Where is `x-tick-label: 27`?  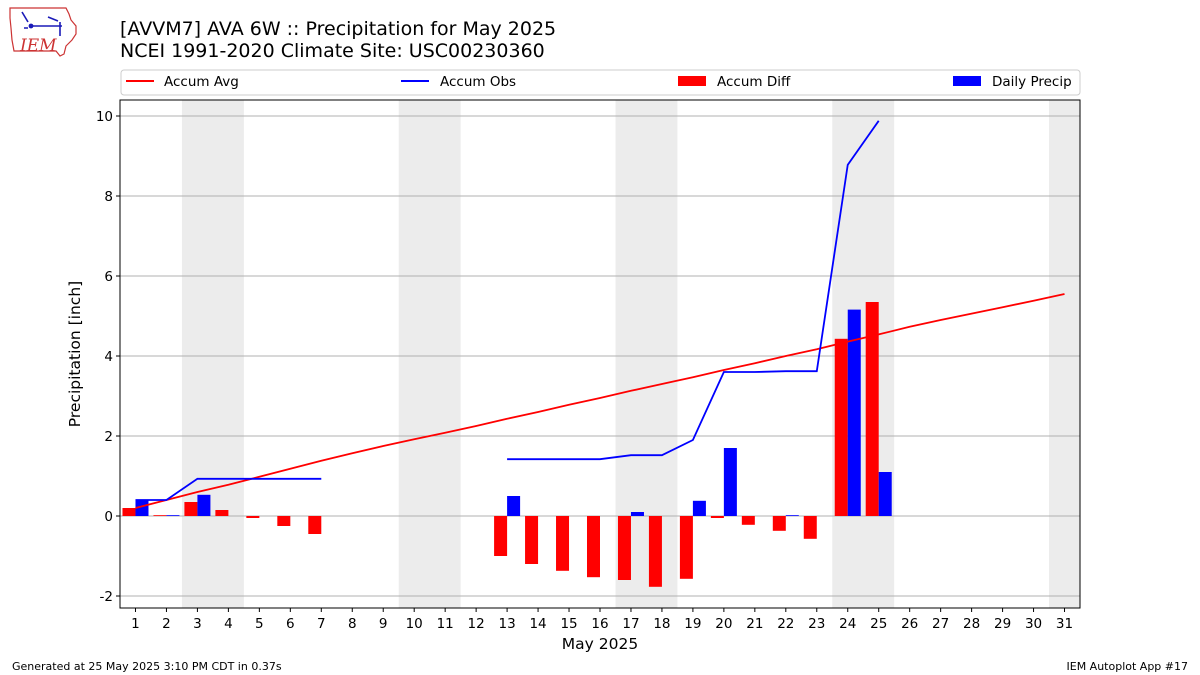 x-tick-label: 27 is located at coordinates (940, 624).